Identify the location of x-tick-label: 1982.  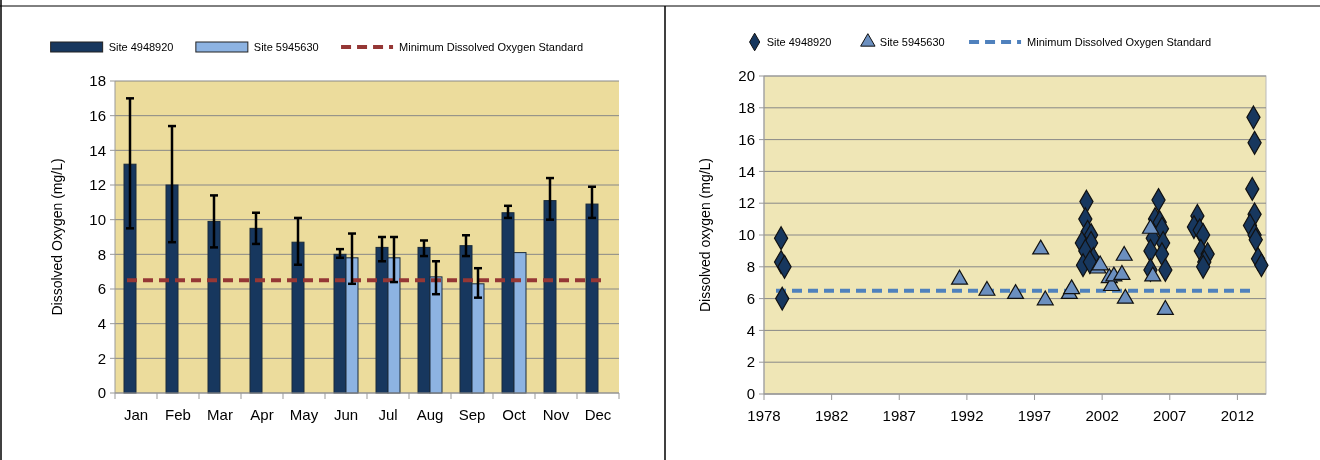
(831, 415).